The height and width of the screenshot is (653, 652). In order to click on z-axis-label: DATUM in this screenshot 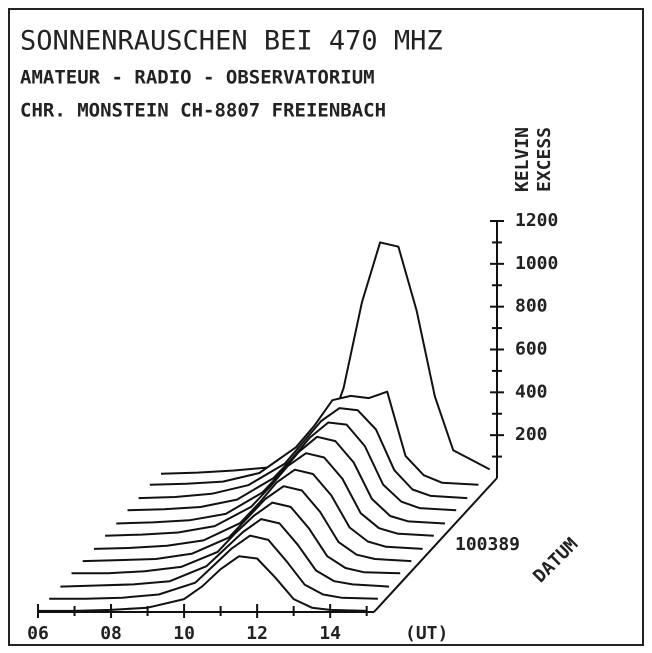, I will do `click(555, 560)`.